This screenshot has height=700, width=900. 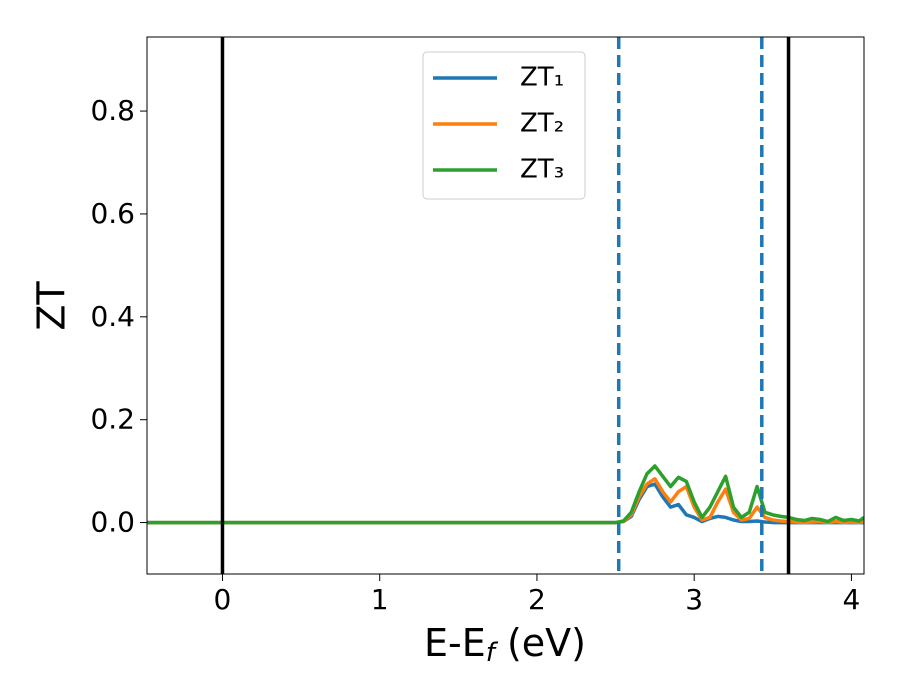 What do you see at coordinates (505, 494) in the screenshot?
I see `series-line` at bounding box center [505, 494].